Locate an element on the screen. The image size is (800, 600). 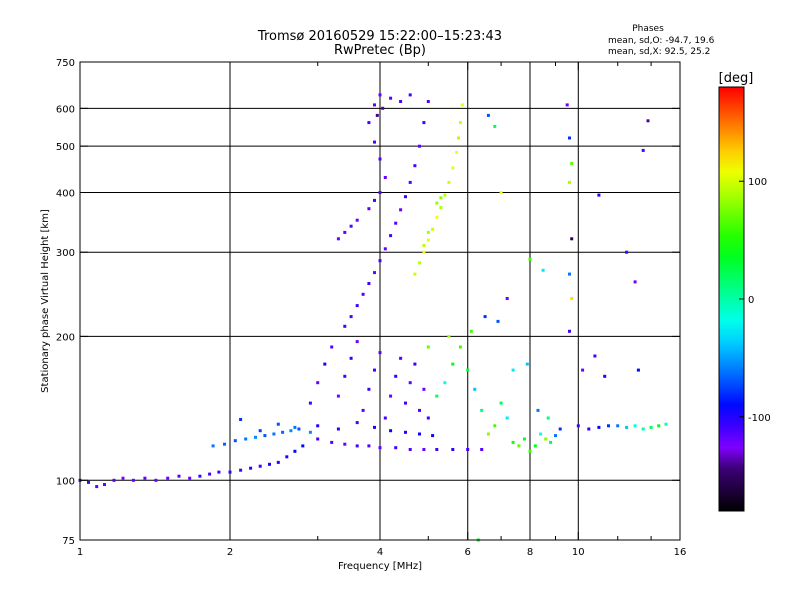
x-tick-label: 2 is located at coordinates (230, 552).